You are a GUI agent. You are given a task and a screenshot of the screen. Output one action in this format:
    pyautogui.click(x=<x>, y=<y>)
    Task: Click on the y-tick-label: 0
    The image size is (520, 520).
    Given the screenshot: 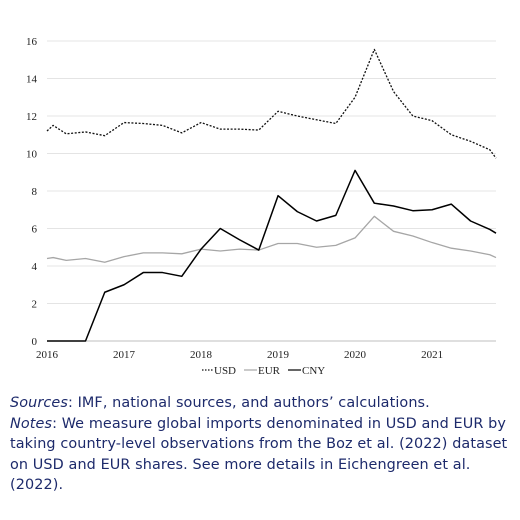 What is the action you would take?
    pyautogui.click(x=35, y=342)
    